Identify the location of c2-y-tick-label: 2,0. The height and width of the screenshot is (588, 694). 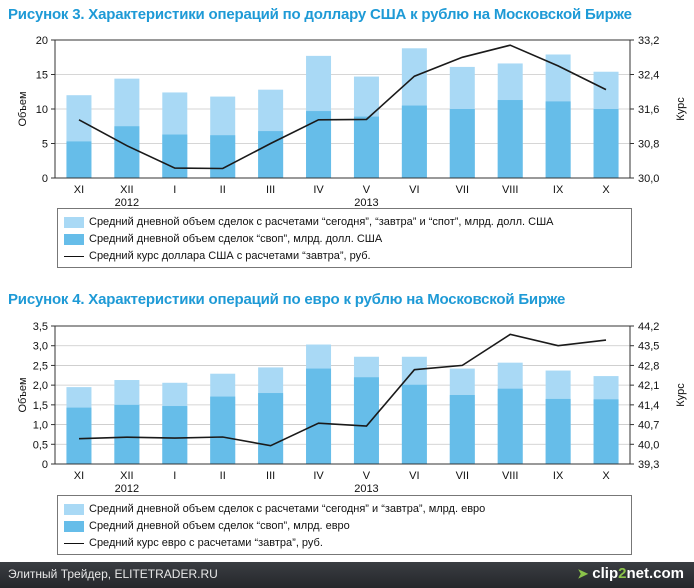
(40, 386).